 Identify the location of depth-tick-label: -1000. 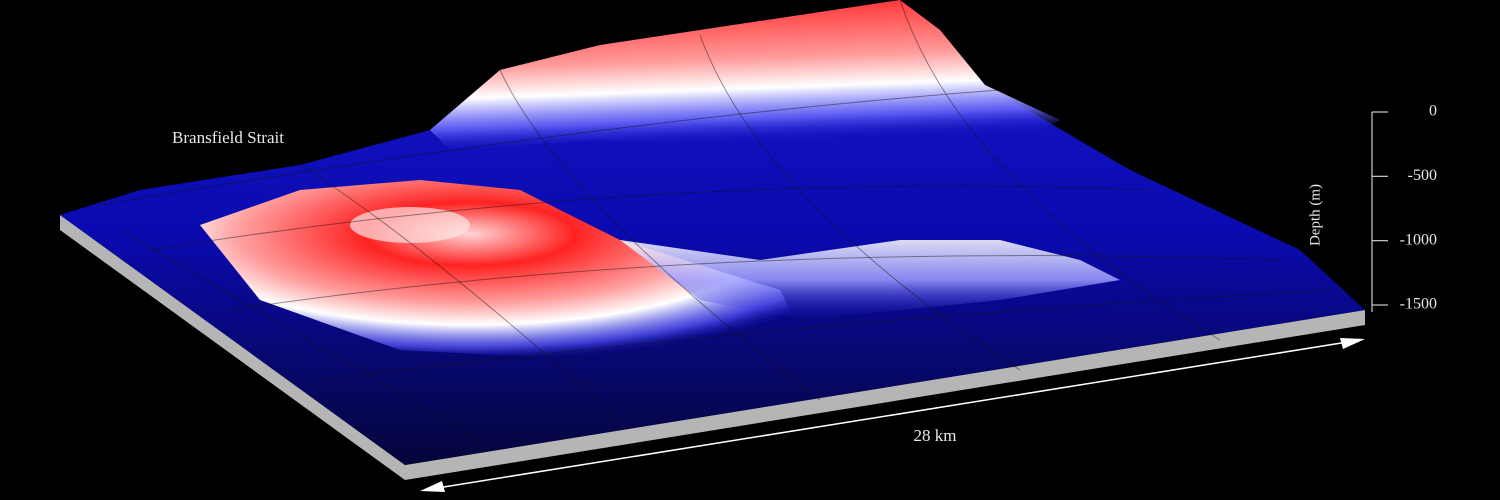
(1418, 239).